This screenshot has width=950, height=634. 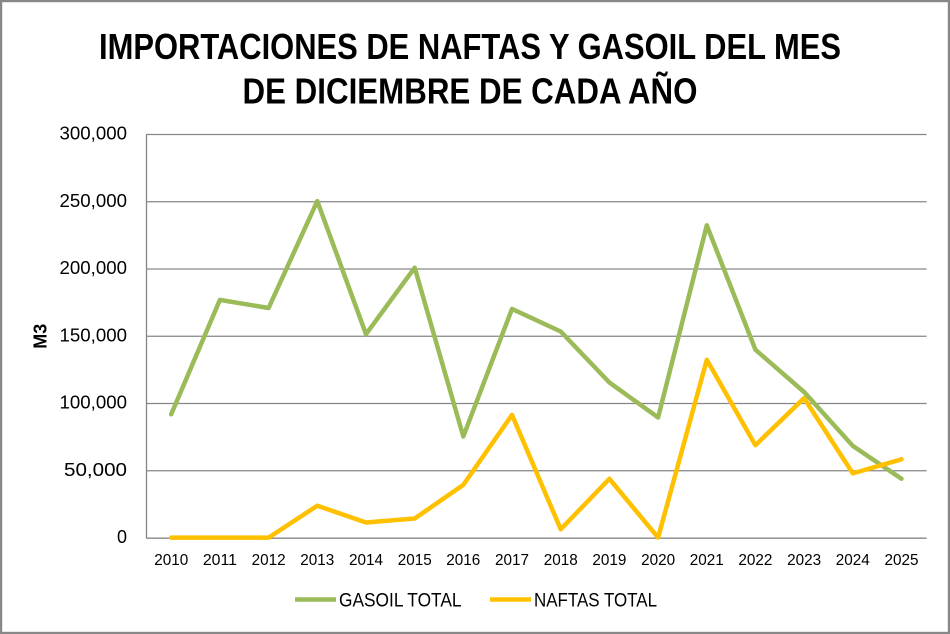 I want to click on svg-text: NAFTAS TOTAL, so click(x=595, y=601).